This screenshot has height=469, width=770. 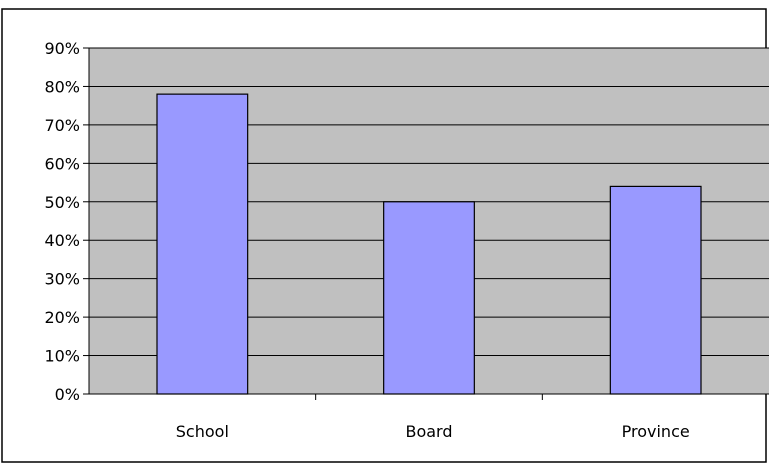 What do you see at coordinates (62, 356) in the screenshot?
I see `y-tick-label: 10%` at bounding box center [62, 356].